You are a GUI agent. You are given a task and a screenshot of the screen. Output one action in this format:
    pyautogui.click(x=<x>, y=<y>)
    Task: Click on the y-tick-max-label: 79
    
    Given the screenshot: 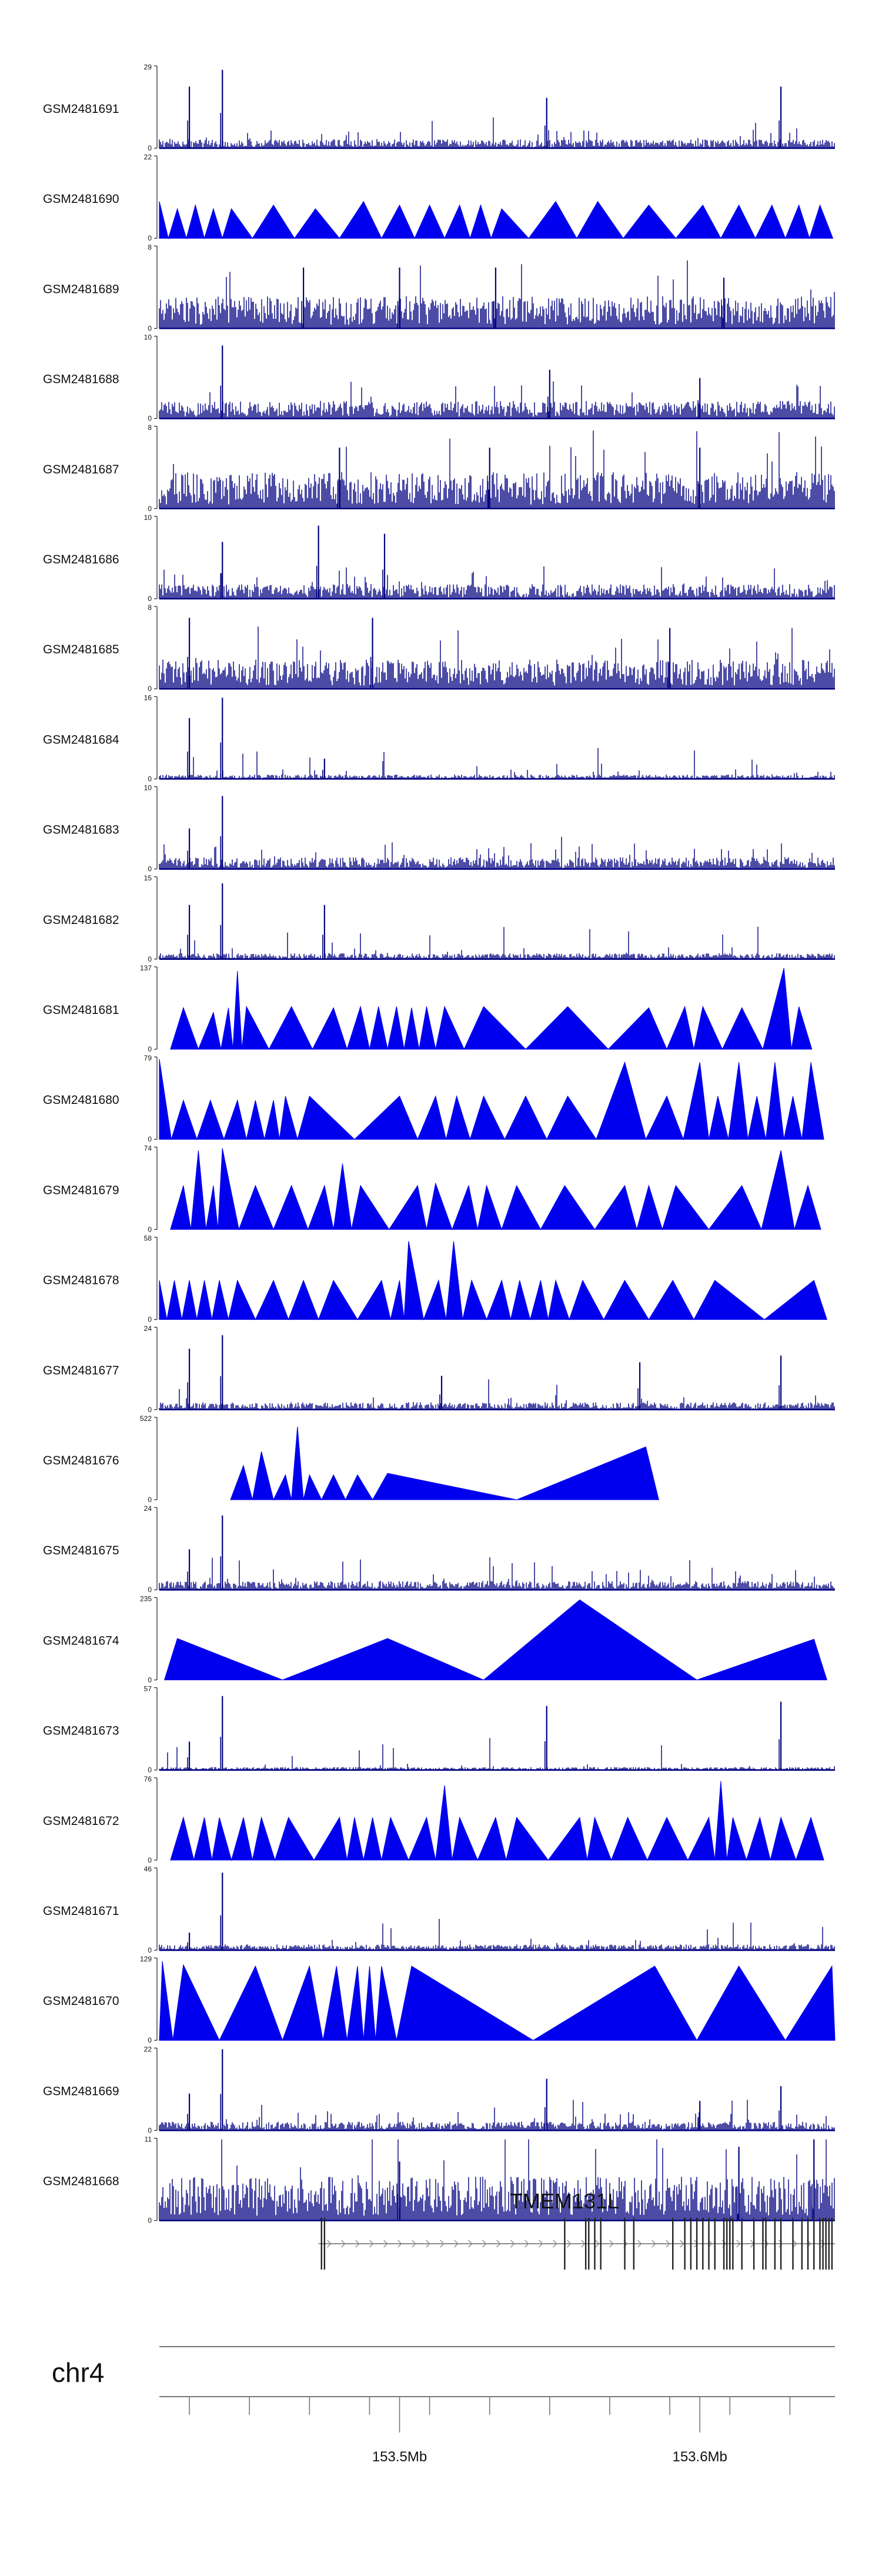 What is the action you would take?
    pyautogui.click(x=148, y=1058)
    